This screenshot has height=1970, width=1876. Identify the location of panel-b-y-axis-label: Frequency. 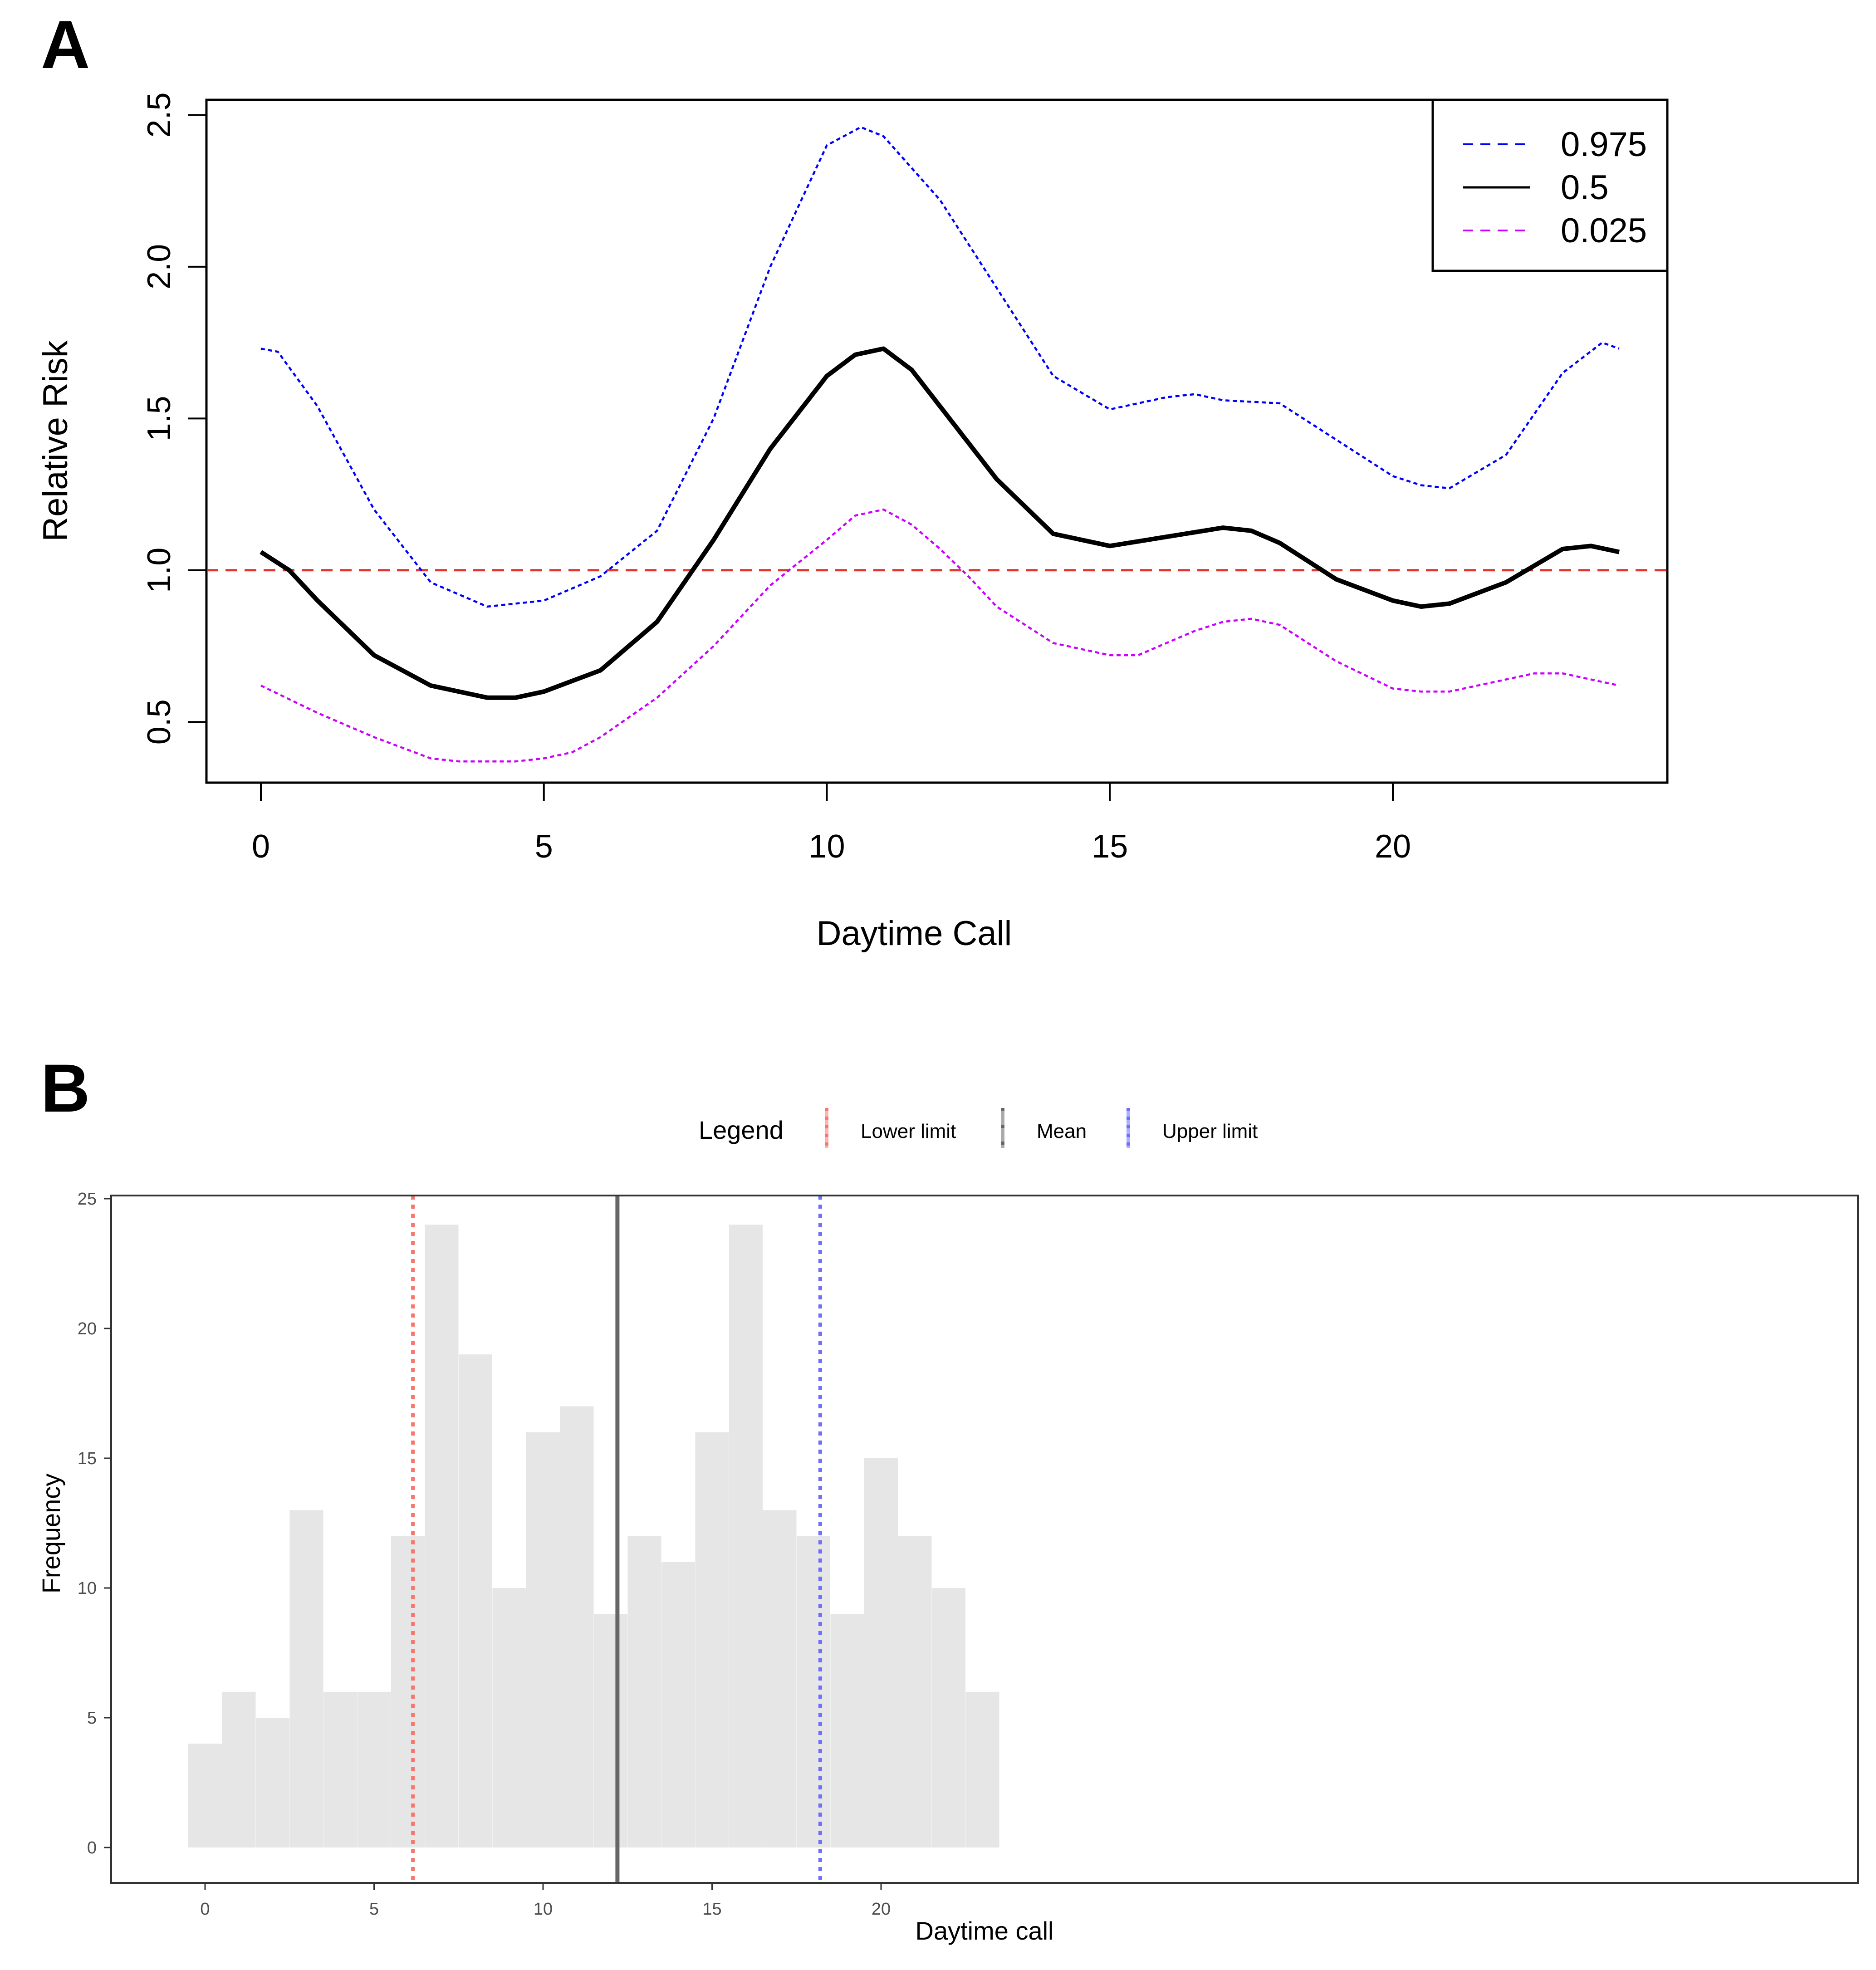
(51, 1534).